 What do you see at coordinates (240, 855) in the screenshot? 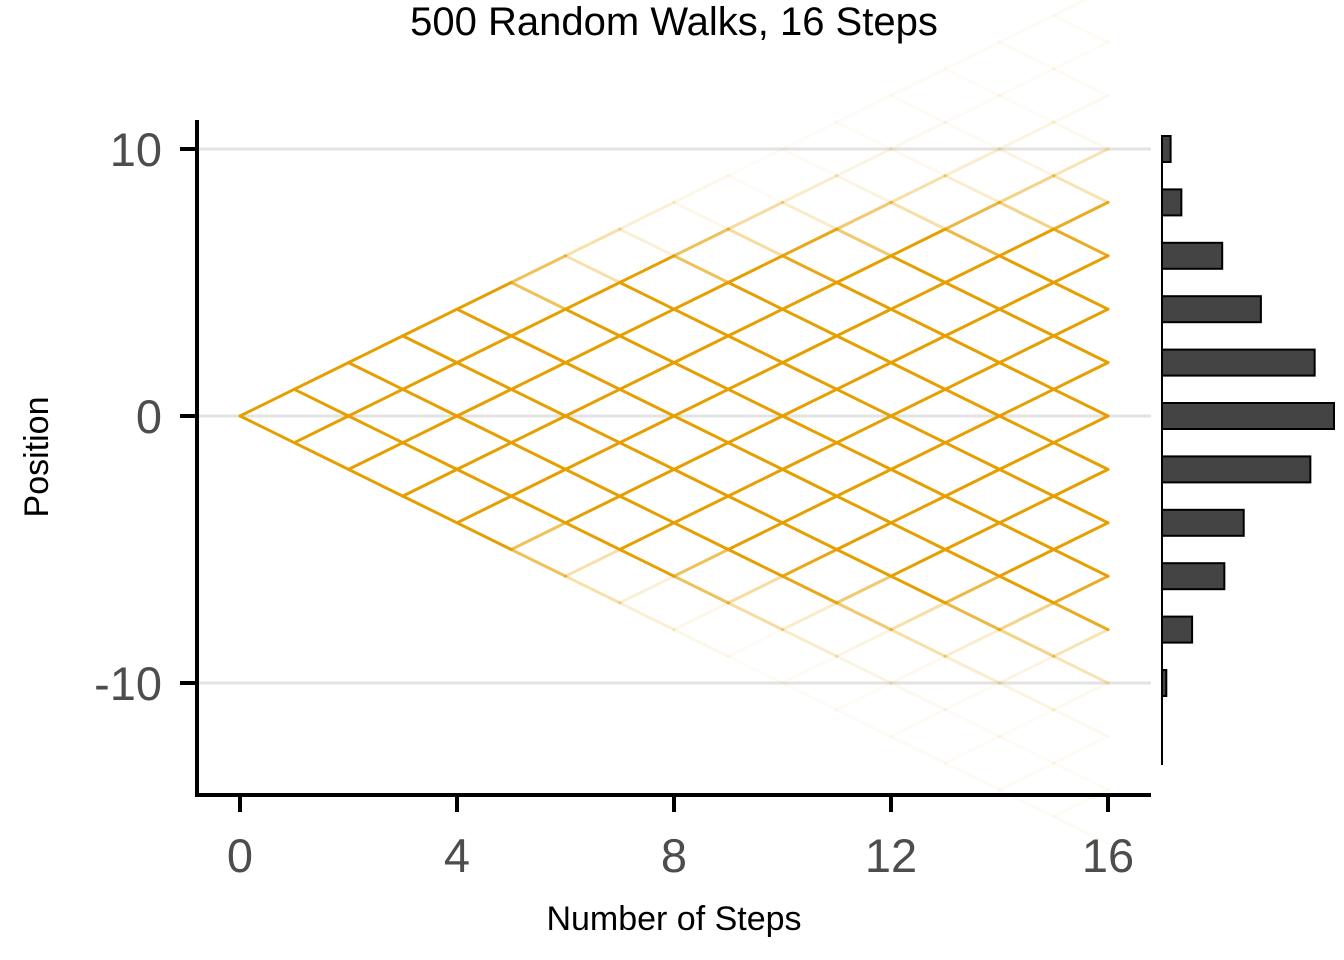
I see `x-tick-label: 0` at bounding box center [240, 855].